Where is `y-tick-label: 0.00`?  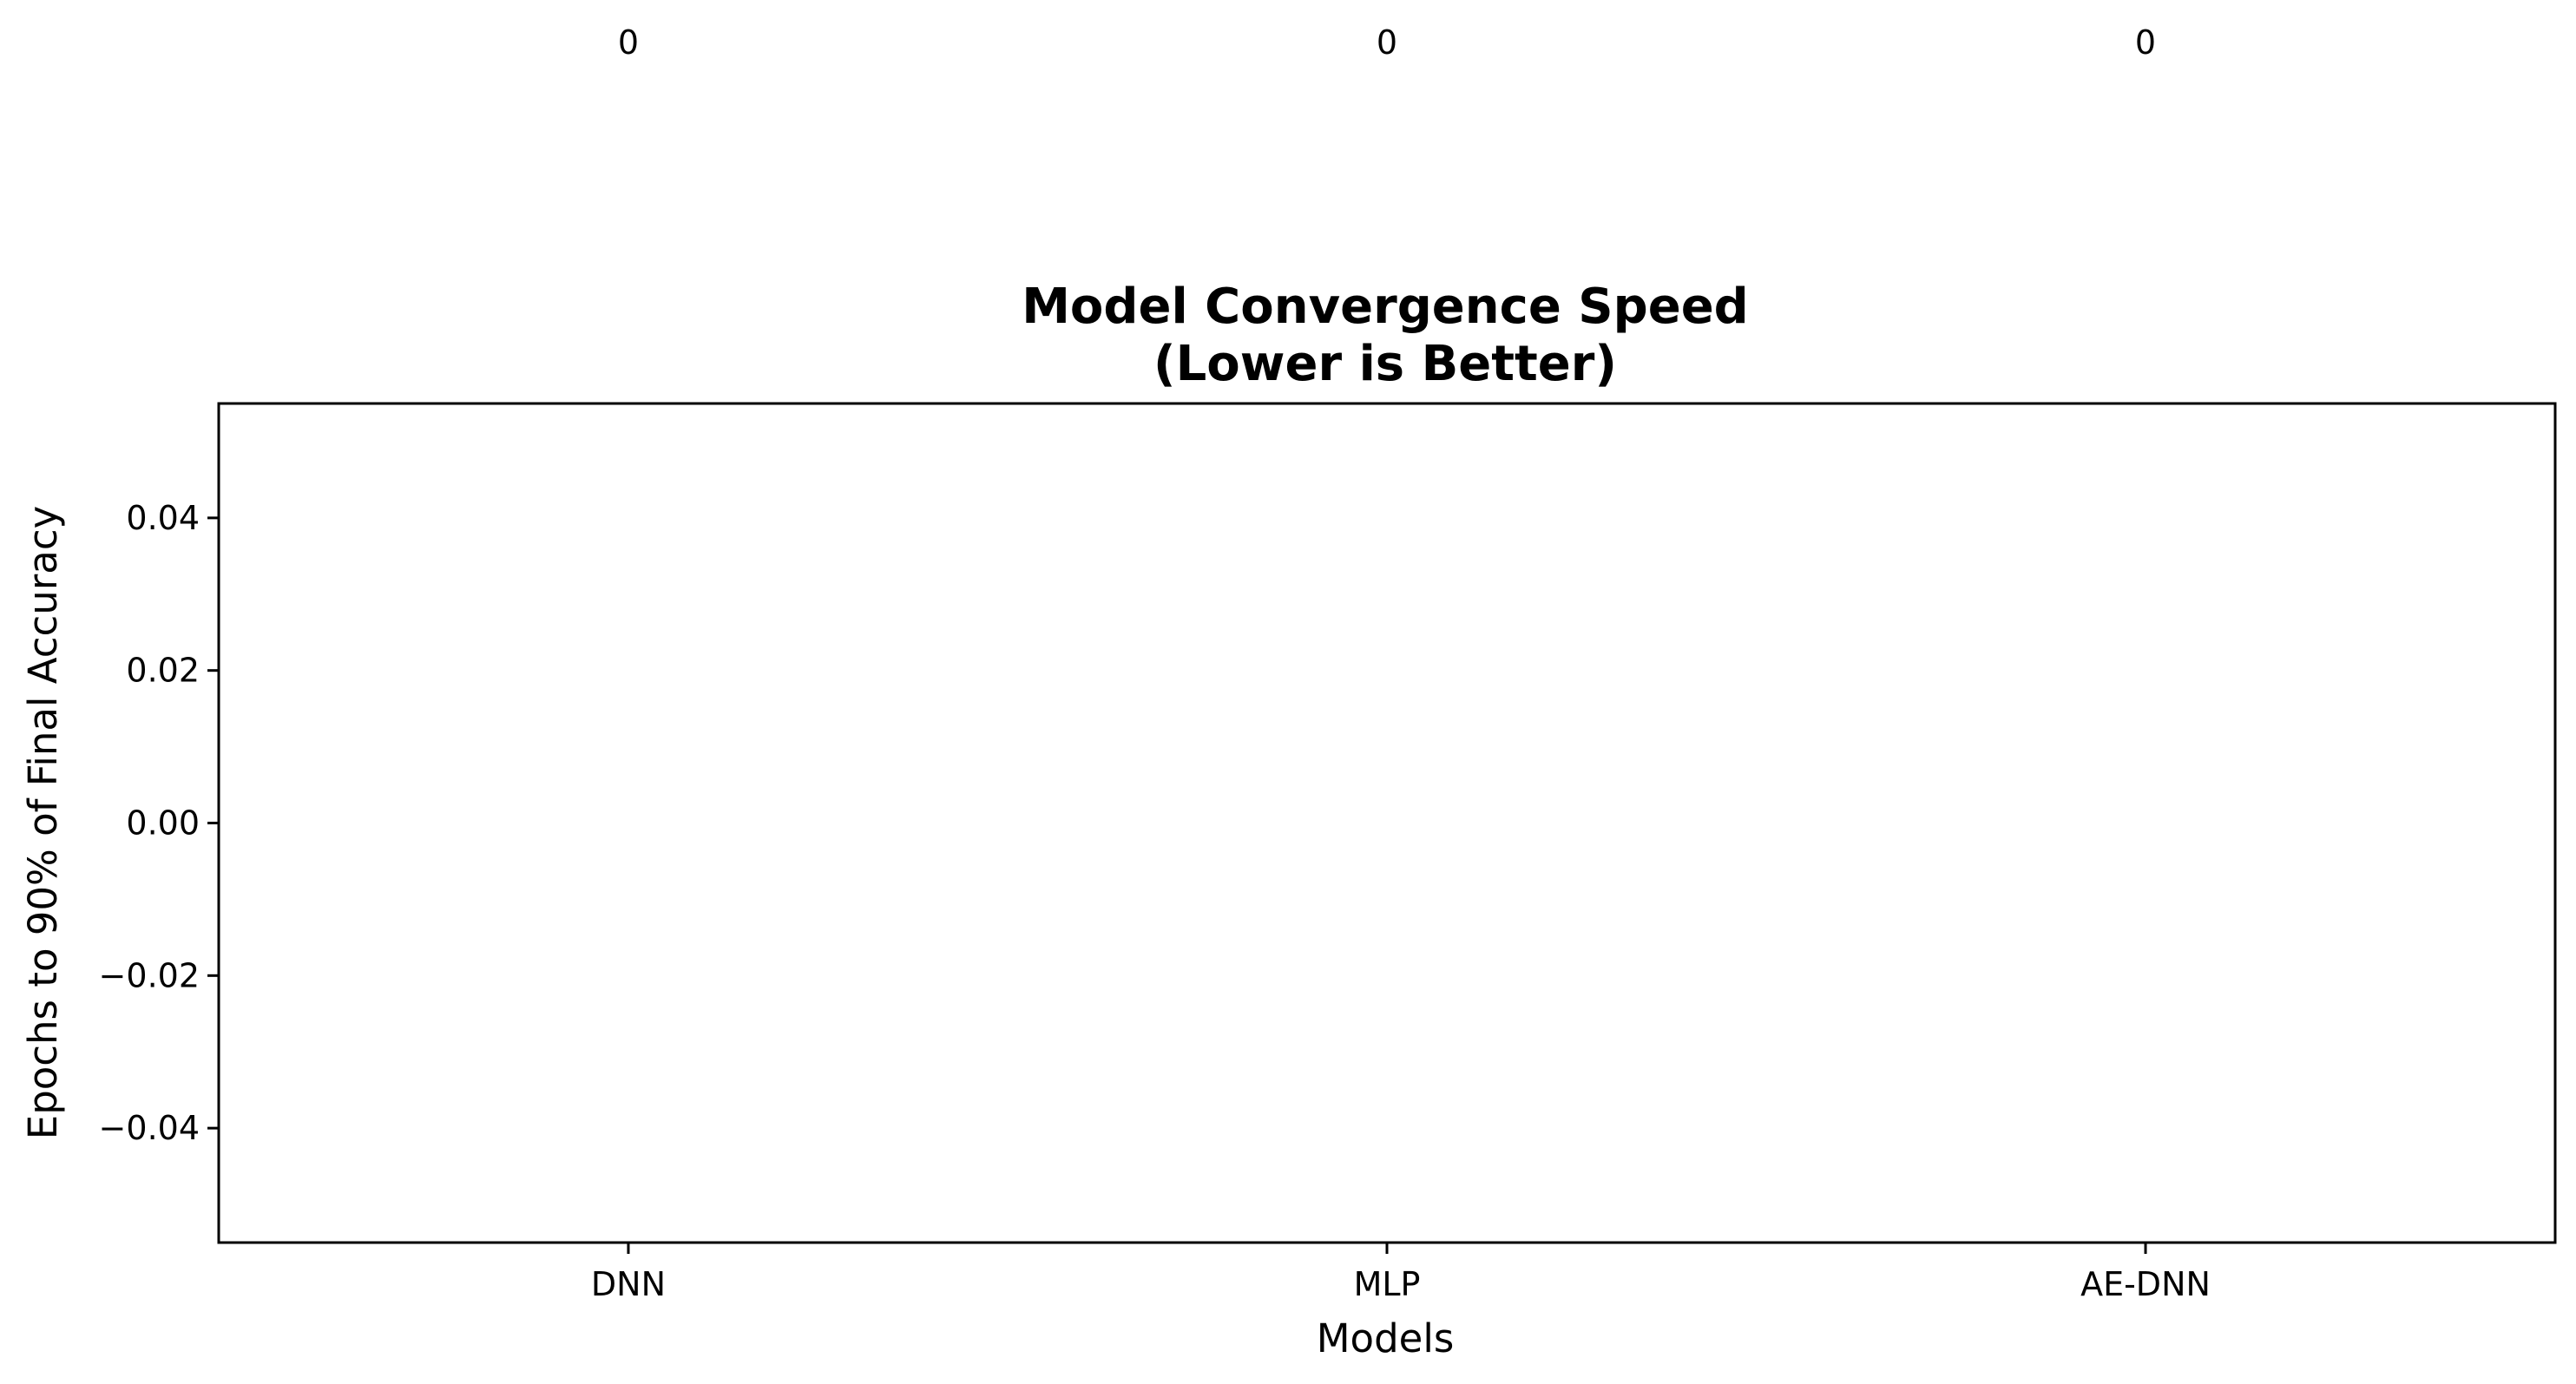 y-tick-label: 0.00 is located at coordinates (163, 823).